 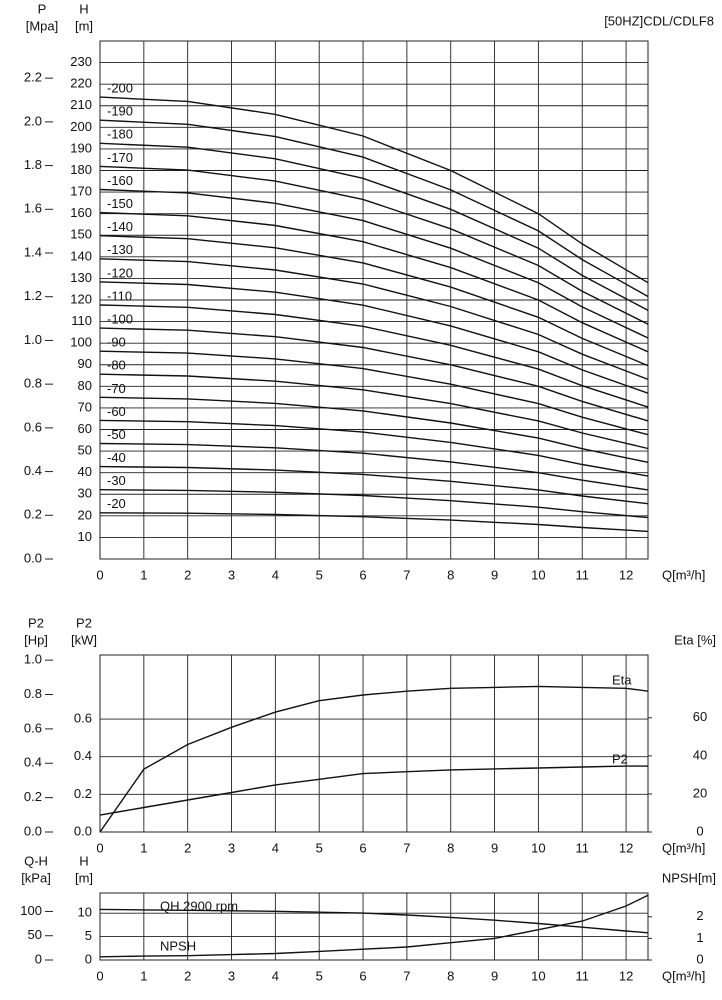 What do you see at coordinates (42, 25) in the screenshot?
I see `y-axis-title: [Mpa]` at bounding box center [42, 25].